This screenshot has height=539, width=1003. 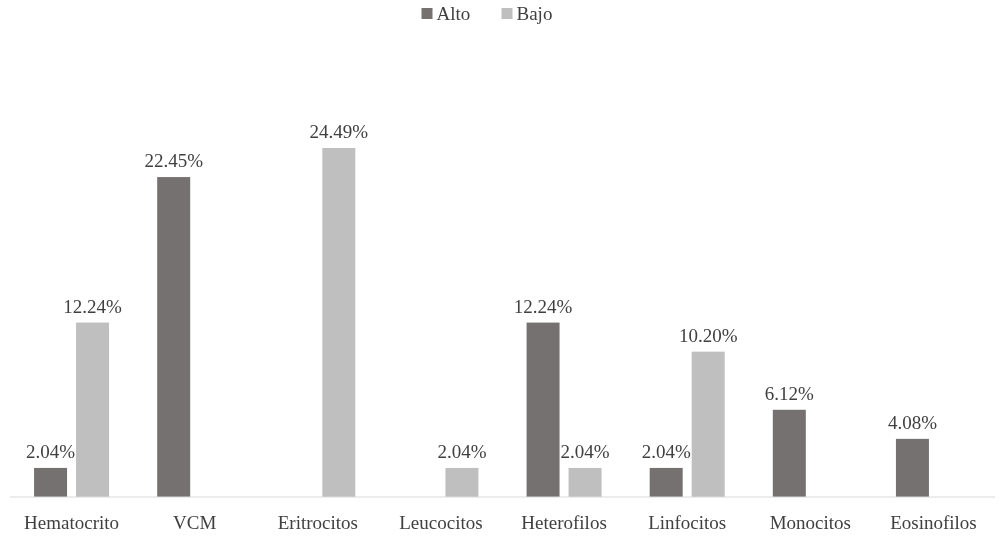 I want to click on data-label: 6.12%, so click(x=789, y=393).